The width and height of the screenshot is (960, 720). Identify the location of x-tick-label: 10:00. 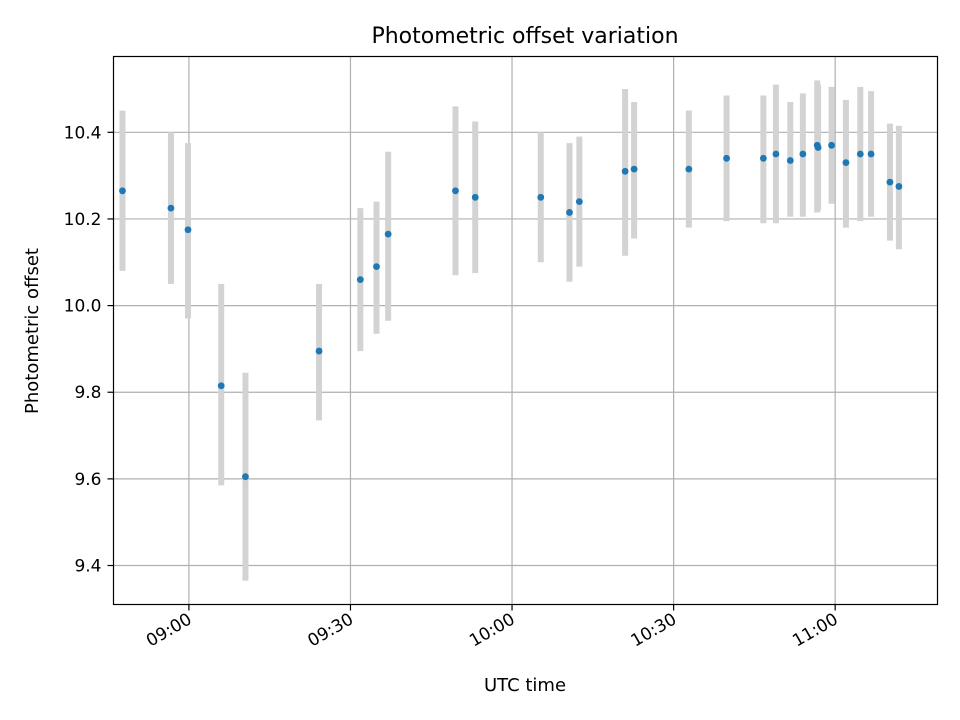
(492, 631).